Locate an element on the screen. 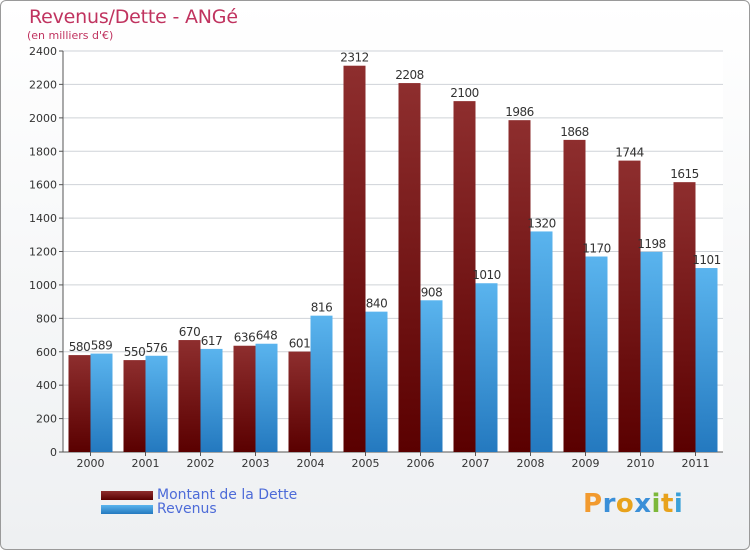 The height and width of the screenshot is (550, 750). legend-label-revenus: Revenus is located at coordinates (187, 509).